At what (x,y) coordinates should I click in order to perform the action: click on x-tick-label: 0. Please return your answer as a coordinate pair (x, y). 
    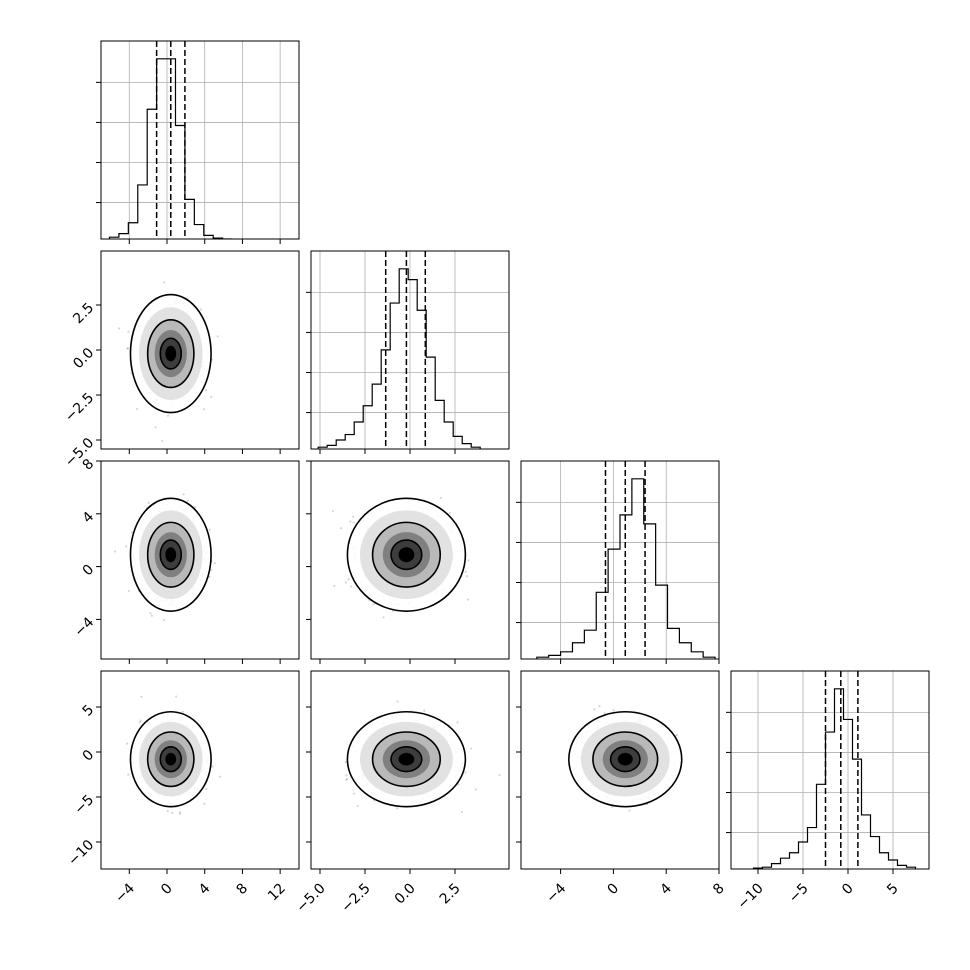
    Looking at the image, I should click on (167, 889).